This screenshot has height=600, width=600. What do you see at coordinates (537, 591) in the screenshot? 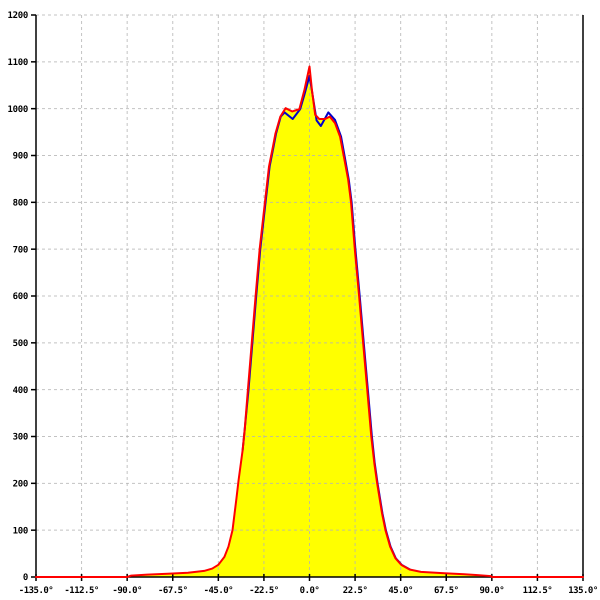
I see `x-tick-label: 112.5°` at bounding box center [537, 591].